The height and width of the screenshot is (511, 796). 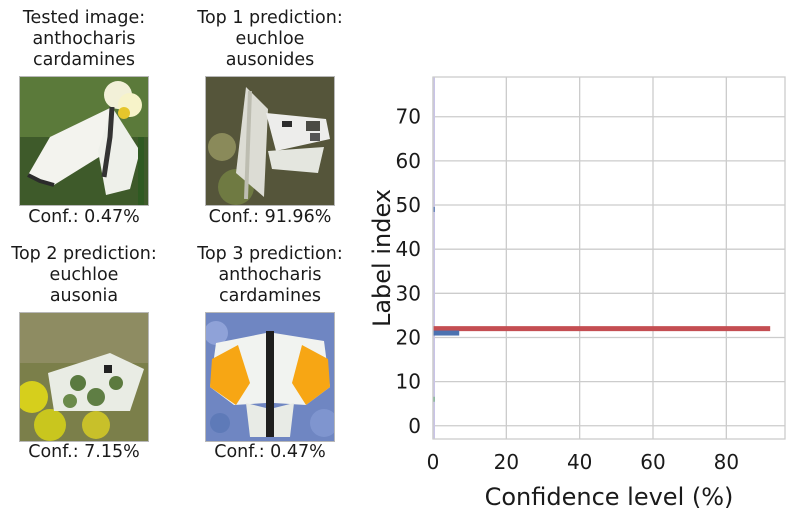 I want to click on y-tick-label: 20, so click(x=408, y=337).